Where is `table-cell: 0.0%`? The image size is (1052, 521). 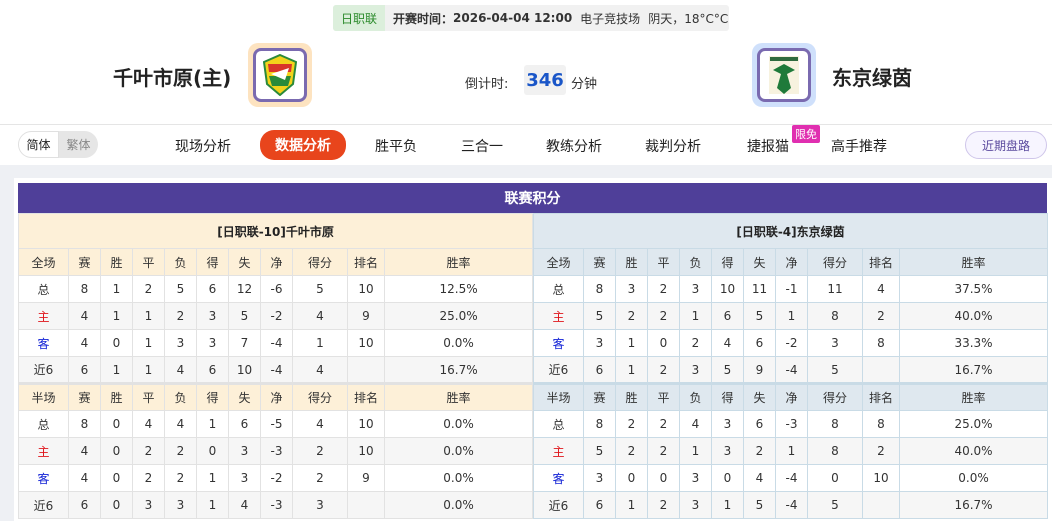
table-cell: 0.0% is located at coordinates (458, 424).